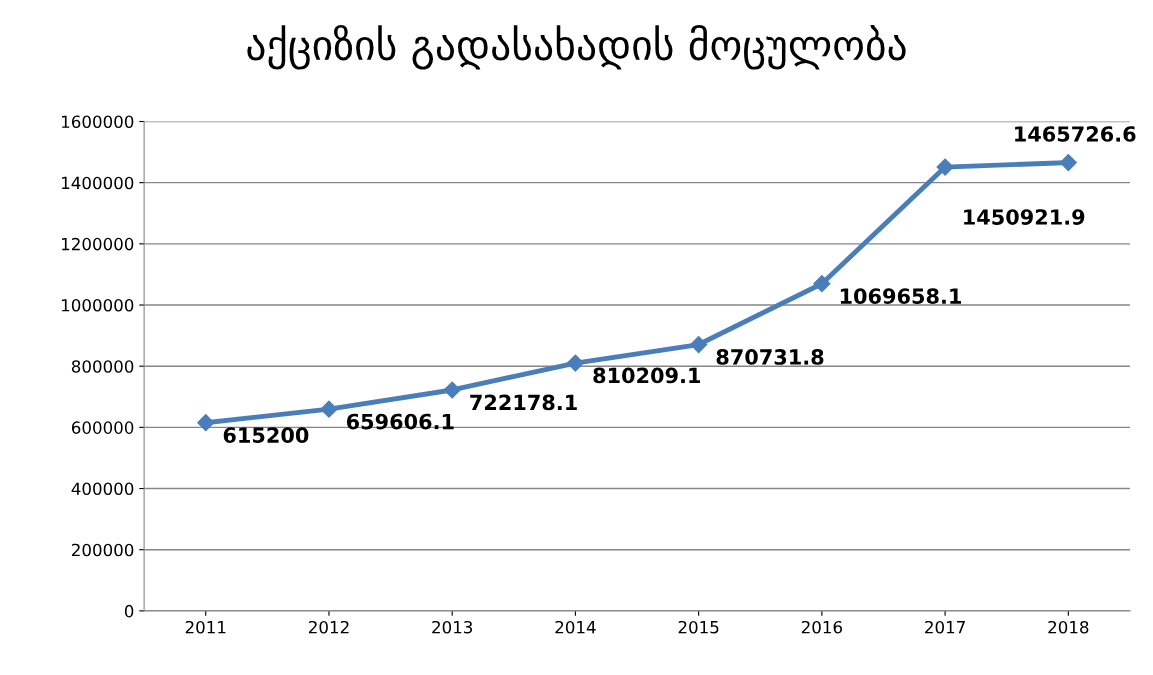  I want to click on x-tick-label: 2017, so click(945, 627).